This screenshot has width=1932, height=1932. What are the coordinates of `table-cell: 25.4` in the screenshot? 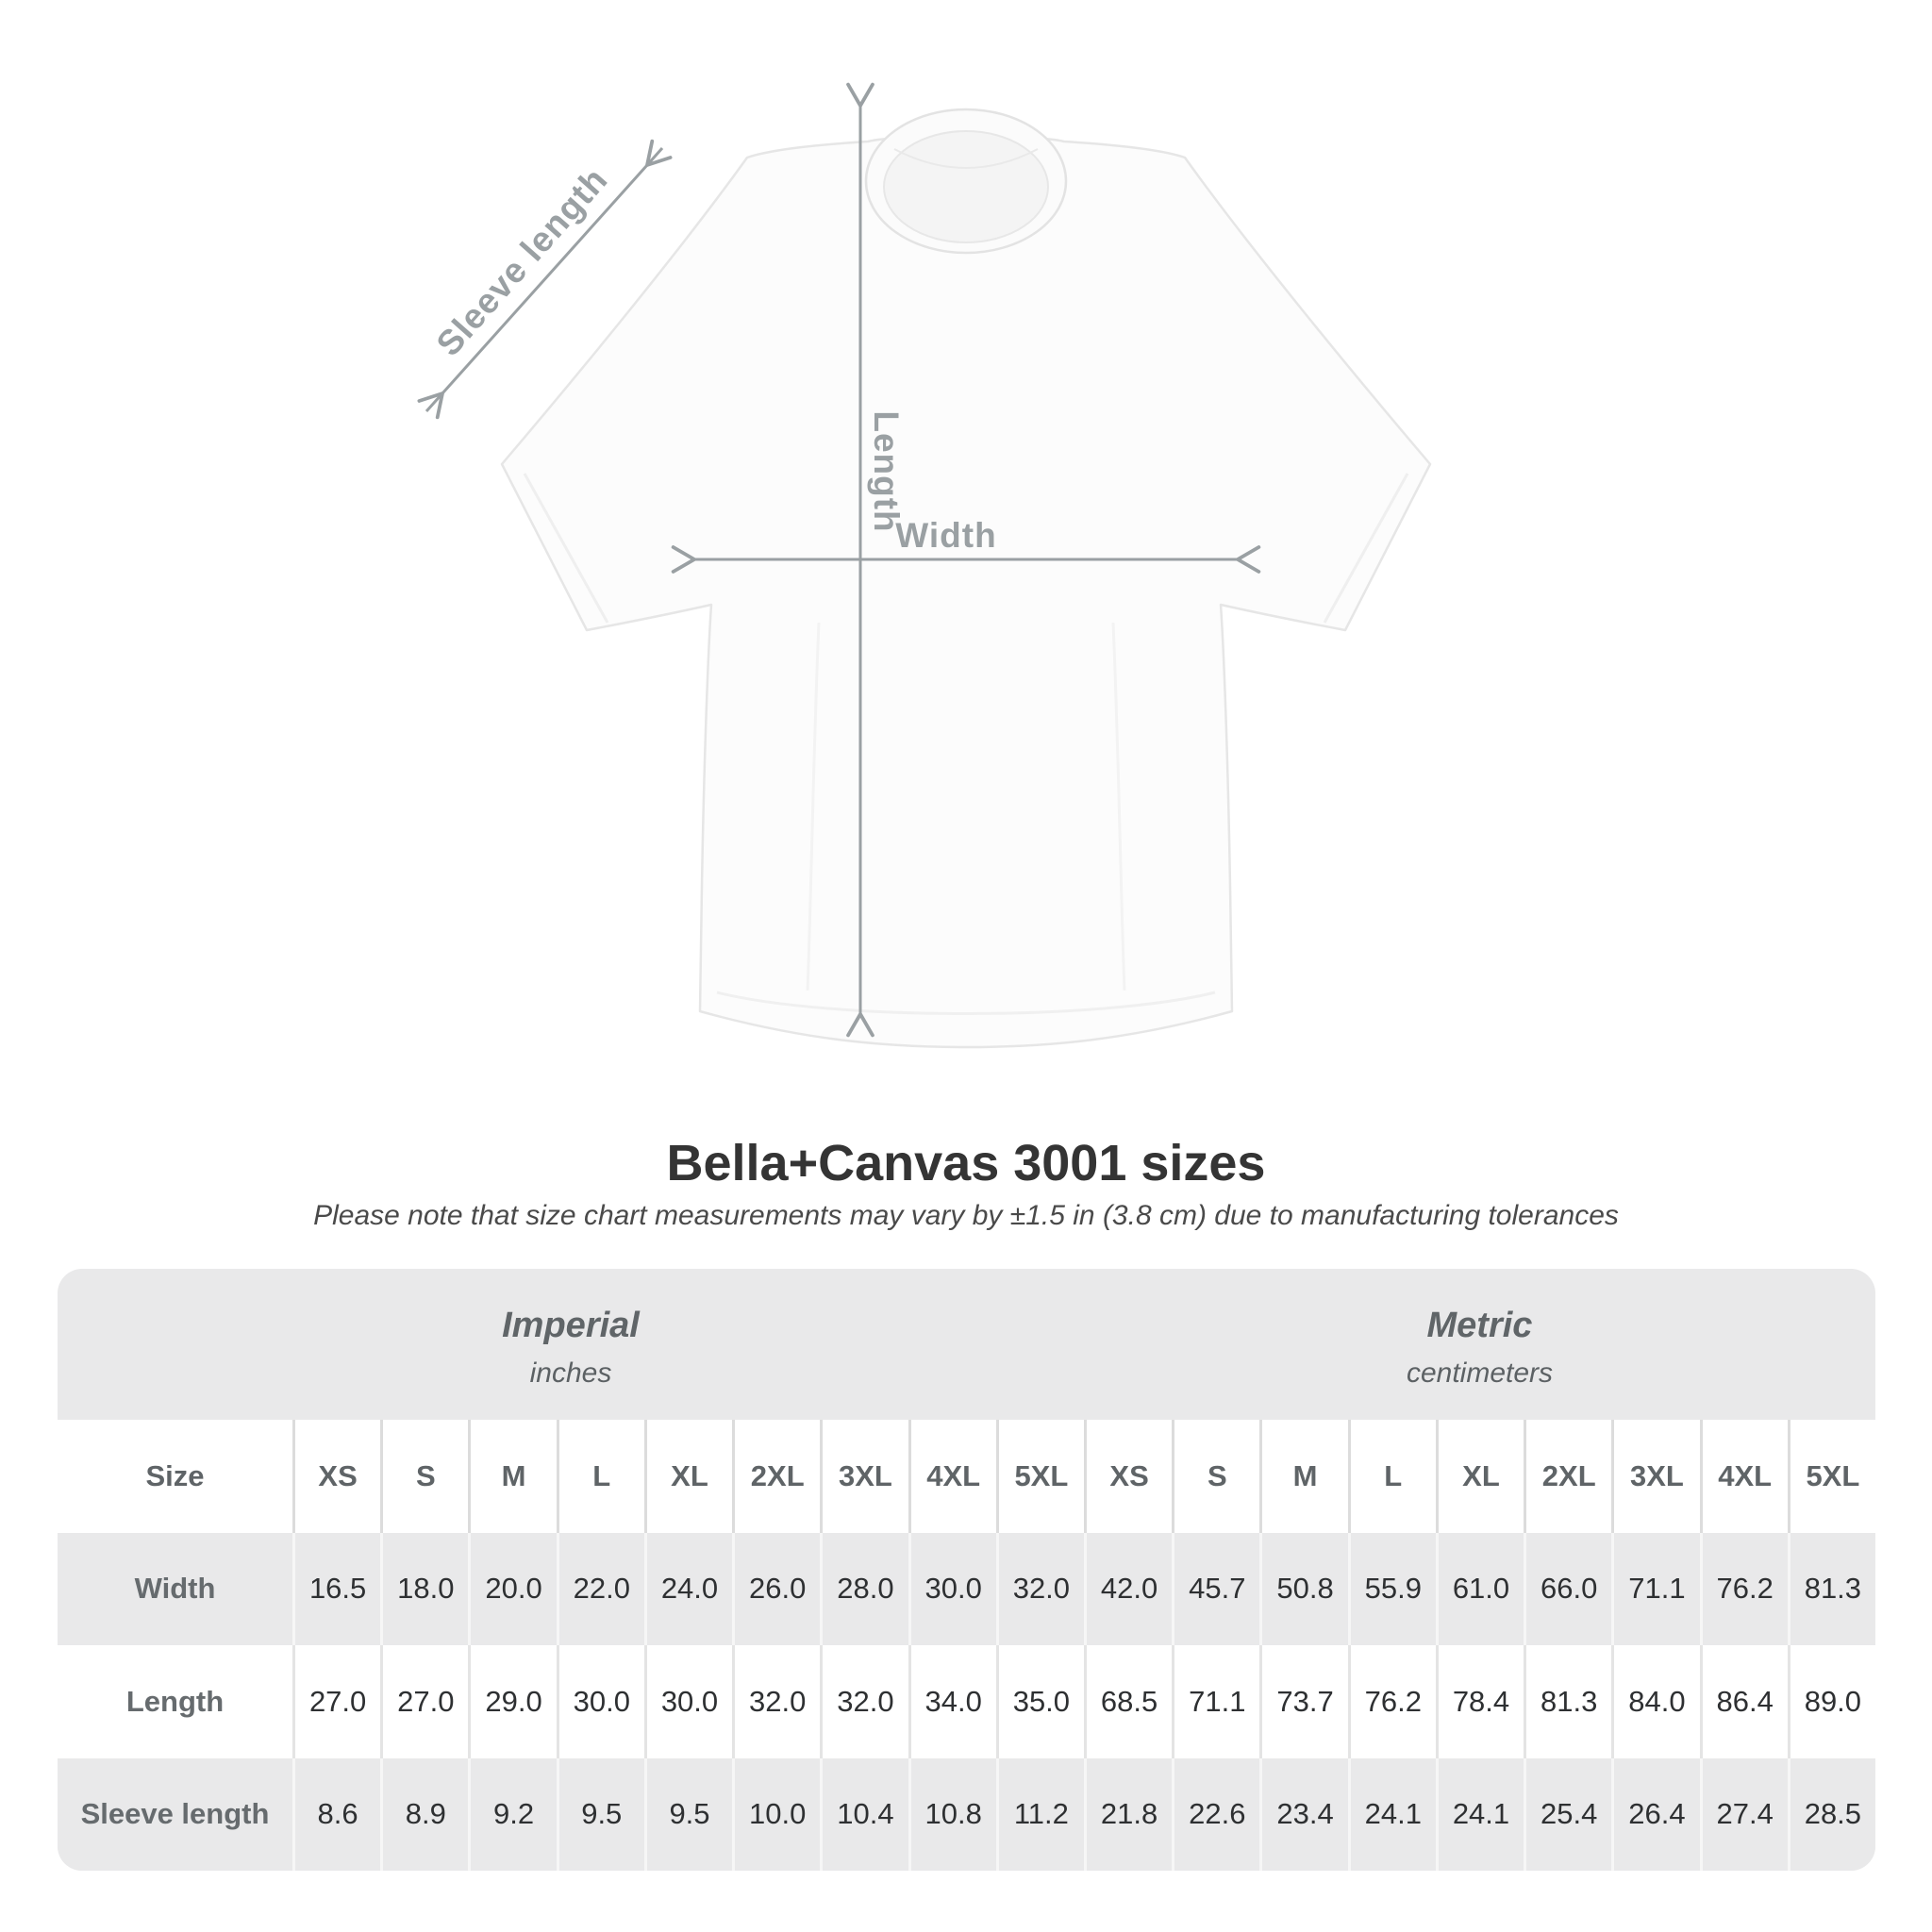 It's located at (1568, 1814).